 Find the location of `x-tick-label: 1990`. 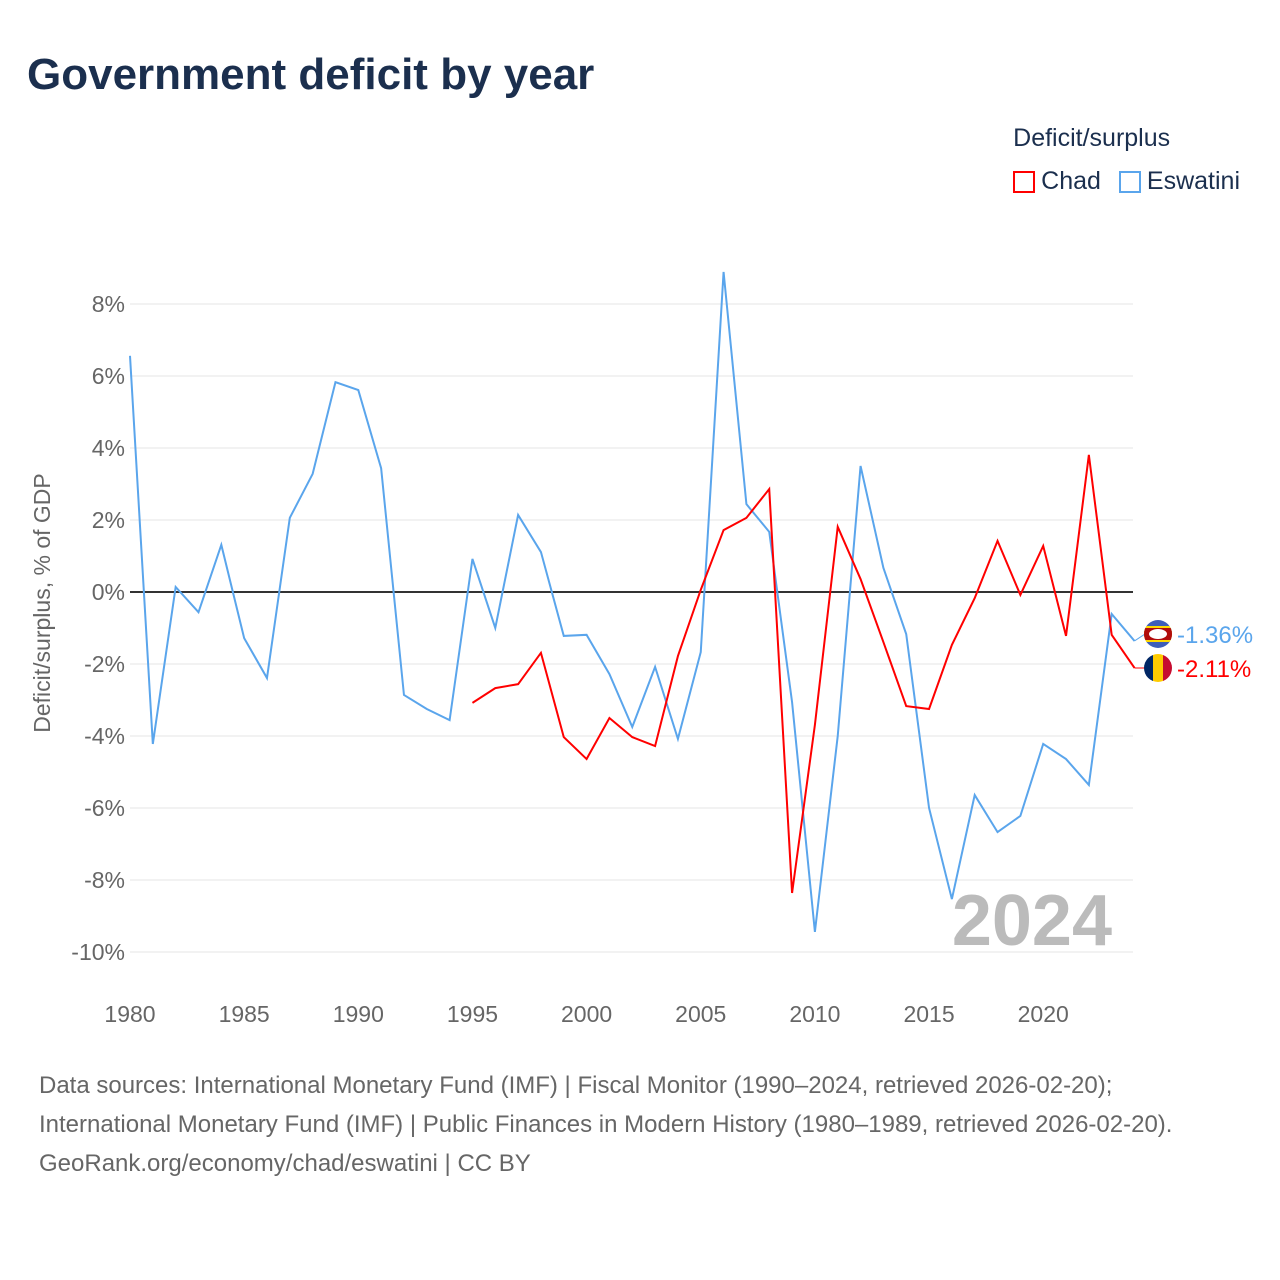

x-tick-label: 1990 is located at coordinates (358, 1014).